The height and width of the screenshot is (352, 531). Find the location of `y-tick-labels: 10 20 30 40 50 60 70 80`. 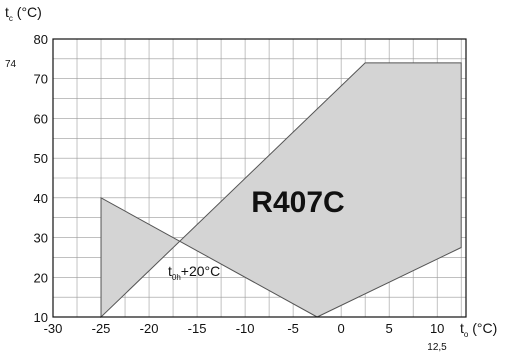

y-tick-labels: 10 20 30 40 50 60 70 80 is located at coordinates (41, 178).